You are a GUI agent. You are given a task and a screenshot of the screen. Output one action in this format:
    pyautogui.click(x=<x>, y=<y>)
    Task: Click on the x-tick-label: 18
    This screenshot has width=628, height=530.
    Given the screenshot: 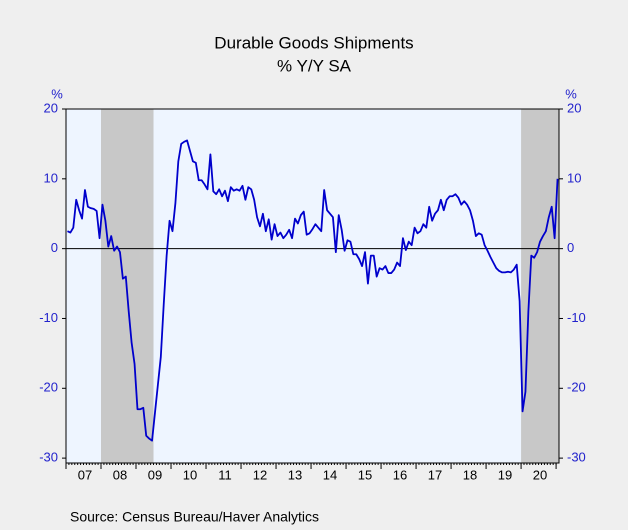 What is the action you would take?
    pyautogui.click(x=470, y=474)
    